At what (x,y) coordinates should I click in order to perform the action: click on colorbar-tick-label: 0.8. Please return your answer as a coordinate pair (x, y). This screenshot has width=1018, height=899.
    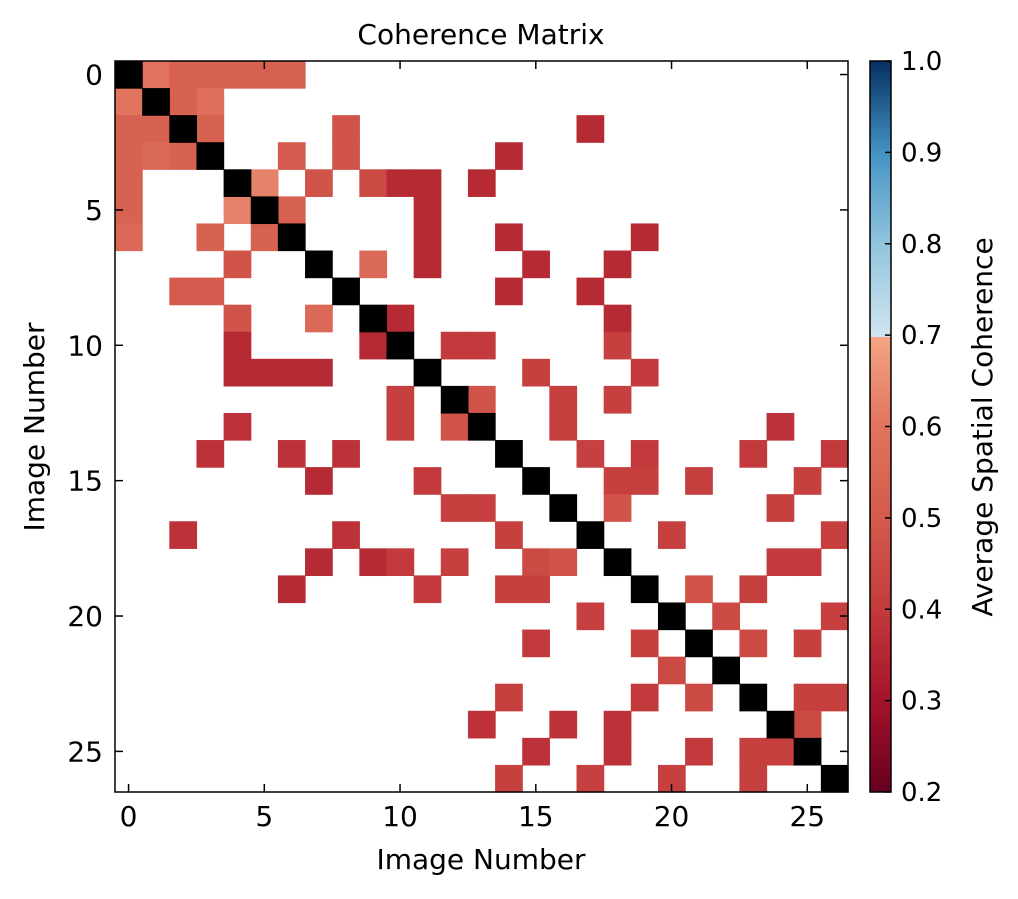
    Looking at the image, I should click on (921, 245).